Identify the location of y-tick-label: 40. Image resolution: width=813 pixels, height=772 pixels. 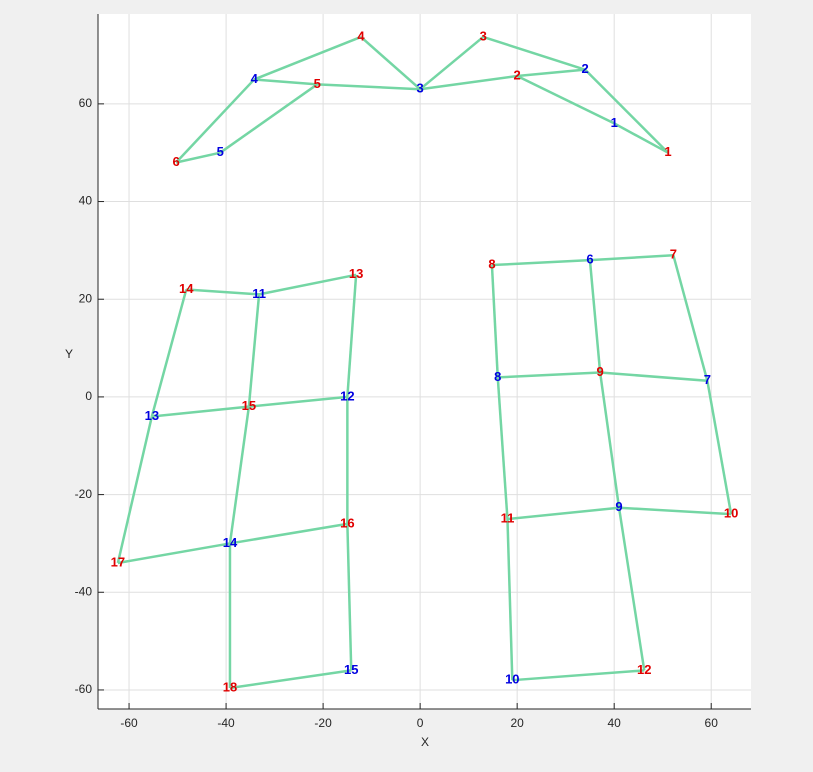
(86, 201).